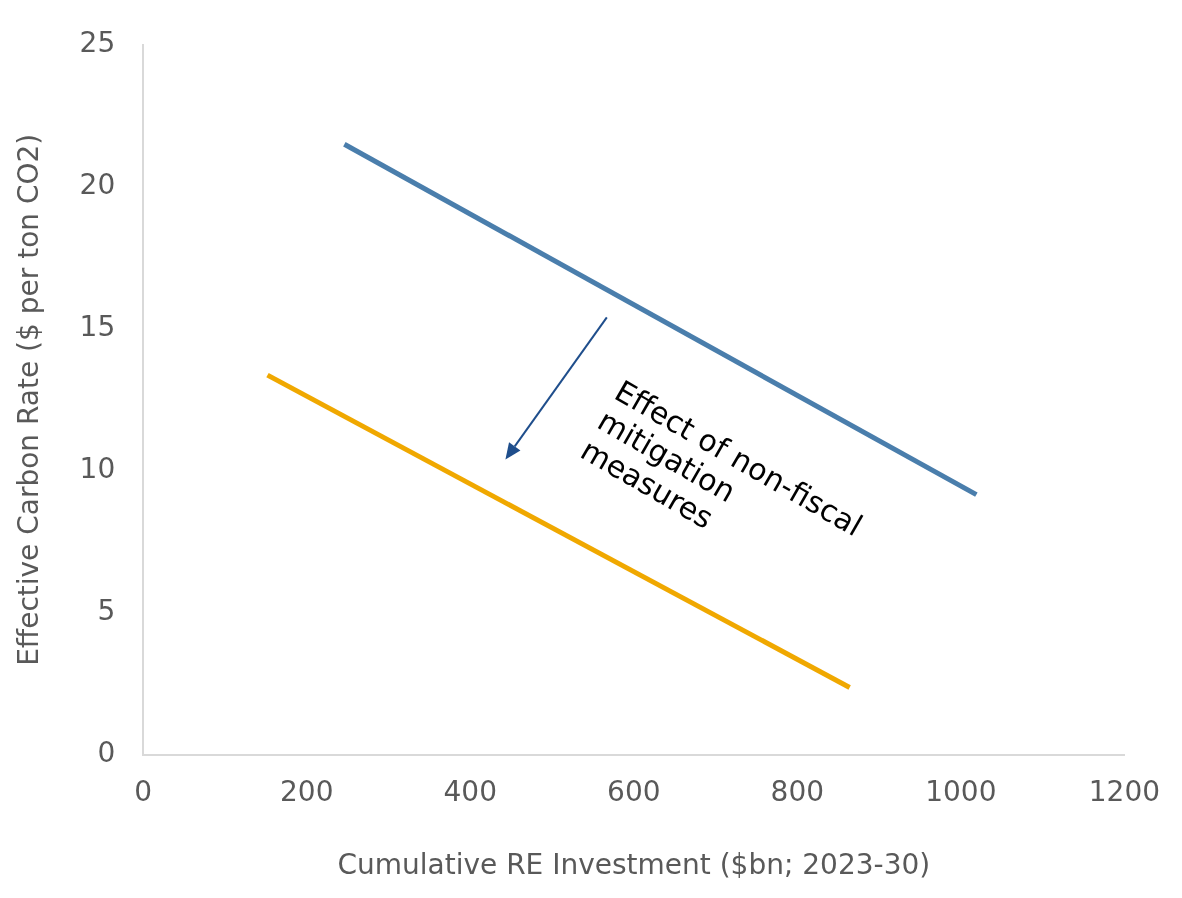  Describe the element at coordinates (961, 791) in the screenshot. I see `x-tick-label: 1000` at that location.